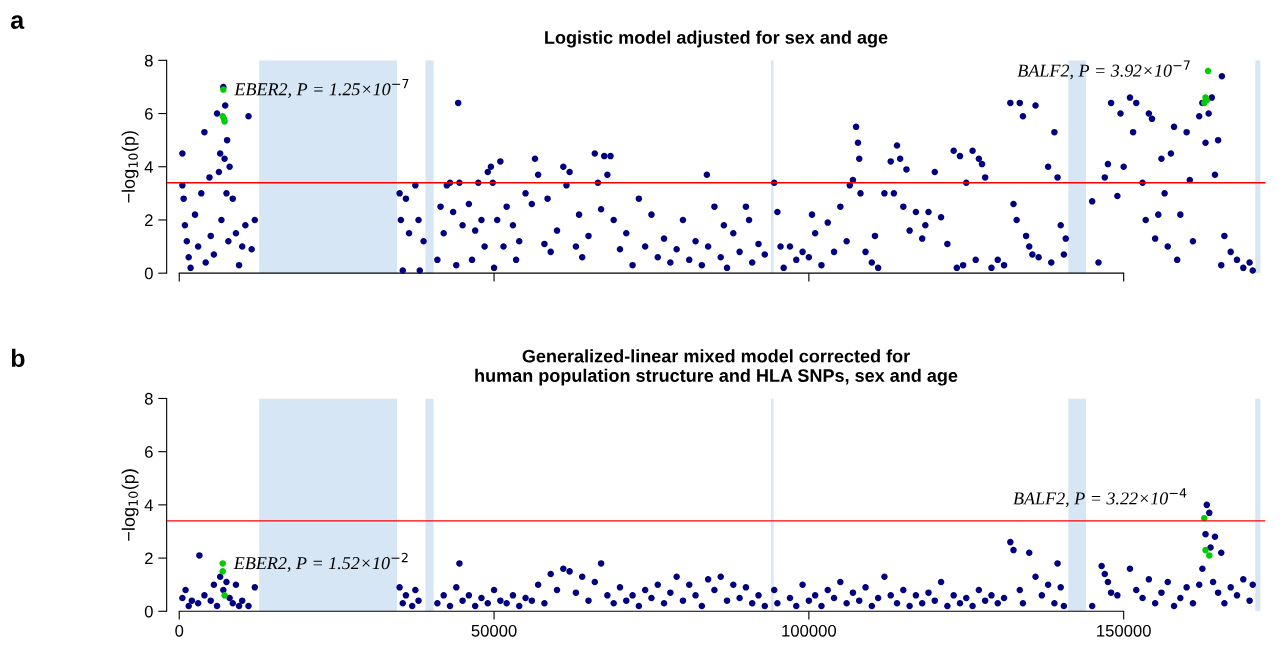 The width and height of the screenshot is (1282, 663). I want to click on annotation: BALF2, P = 3.92×10$^{−7}$, so click(1103, 70).